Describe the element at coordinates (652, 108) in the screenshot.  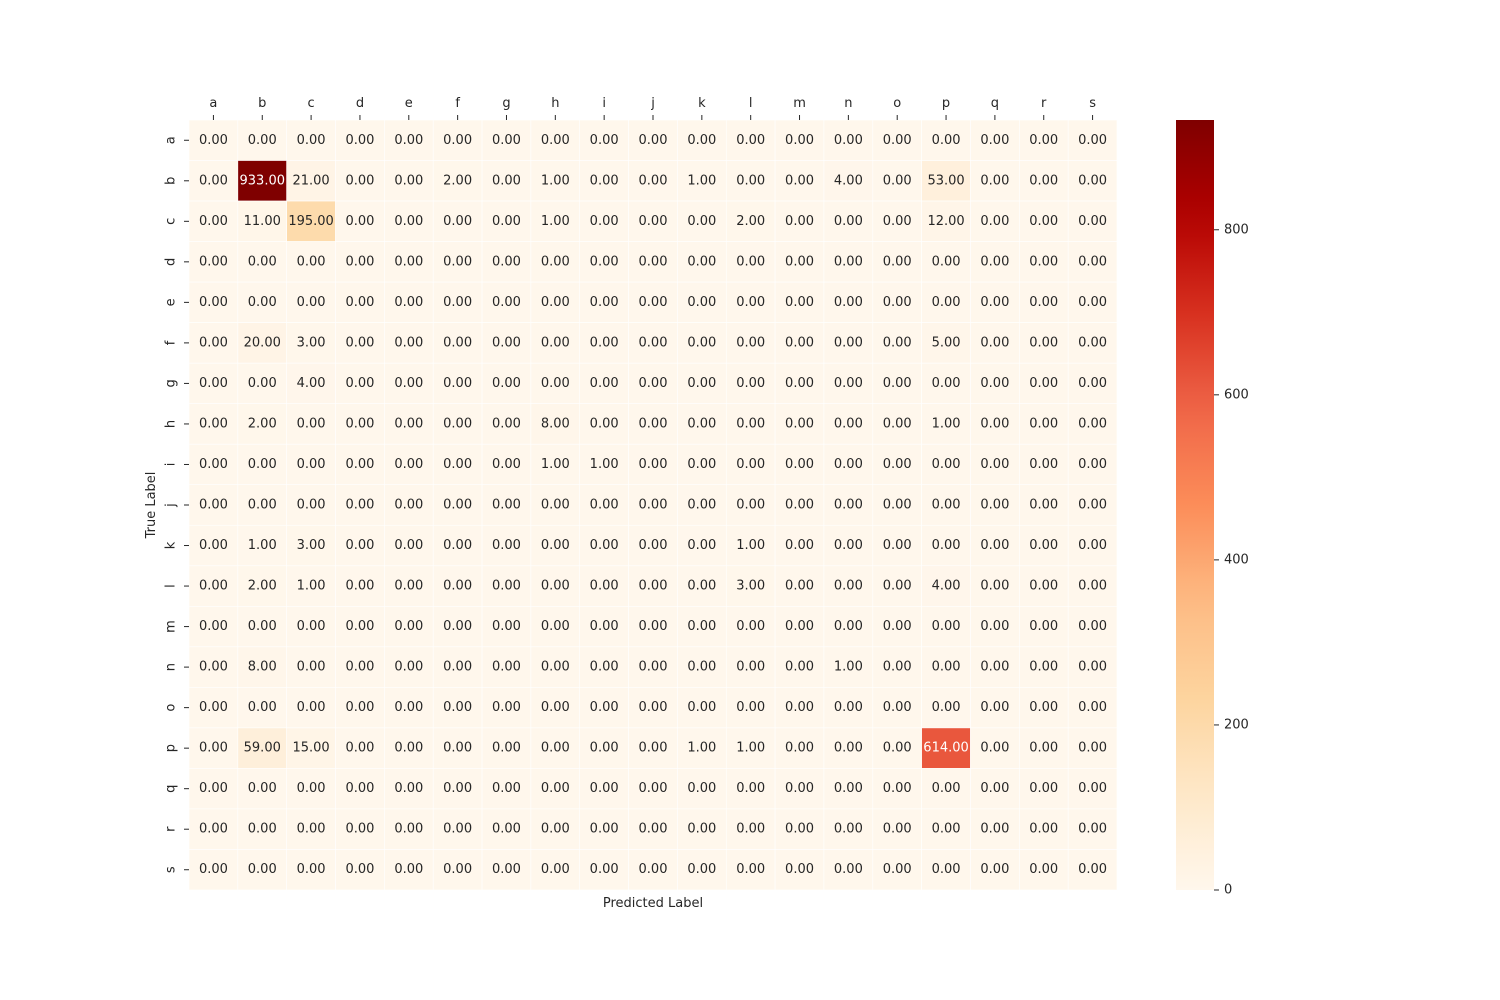
I see `x-axis-ticks: a b c d e f g h i j k l m n o p q r s` at that location.